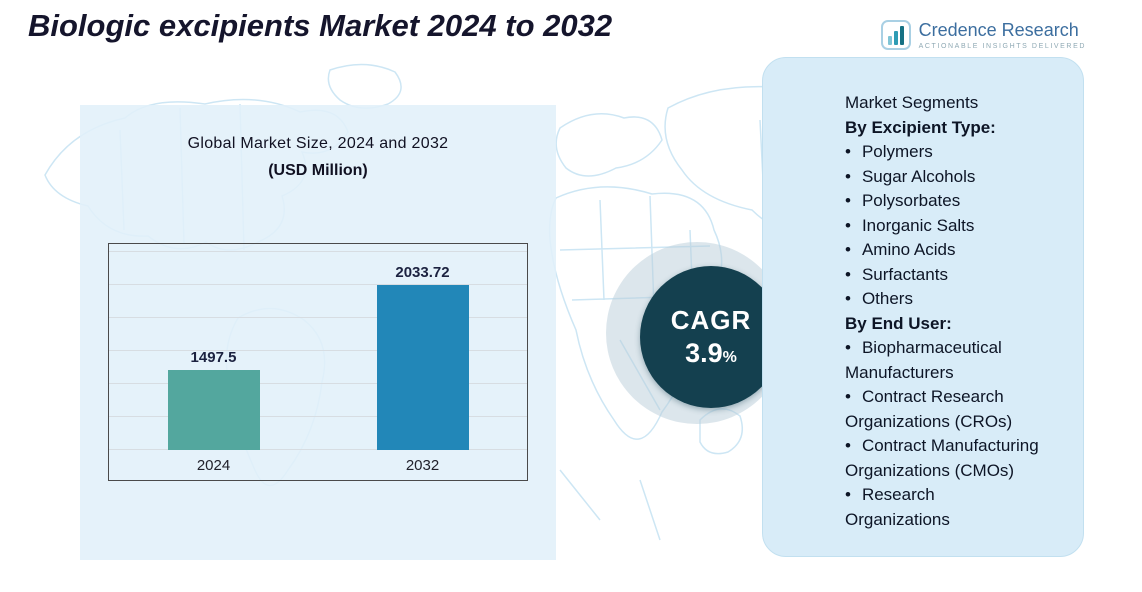 The image size is (1142, 592). What do you see at coordinates (998, 30) in the screenshot?
I see `logo-name: Credence Research` at bounding box center [998, 30].